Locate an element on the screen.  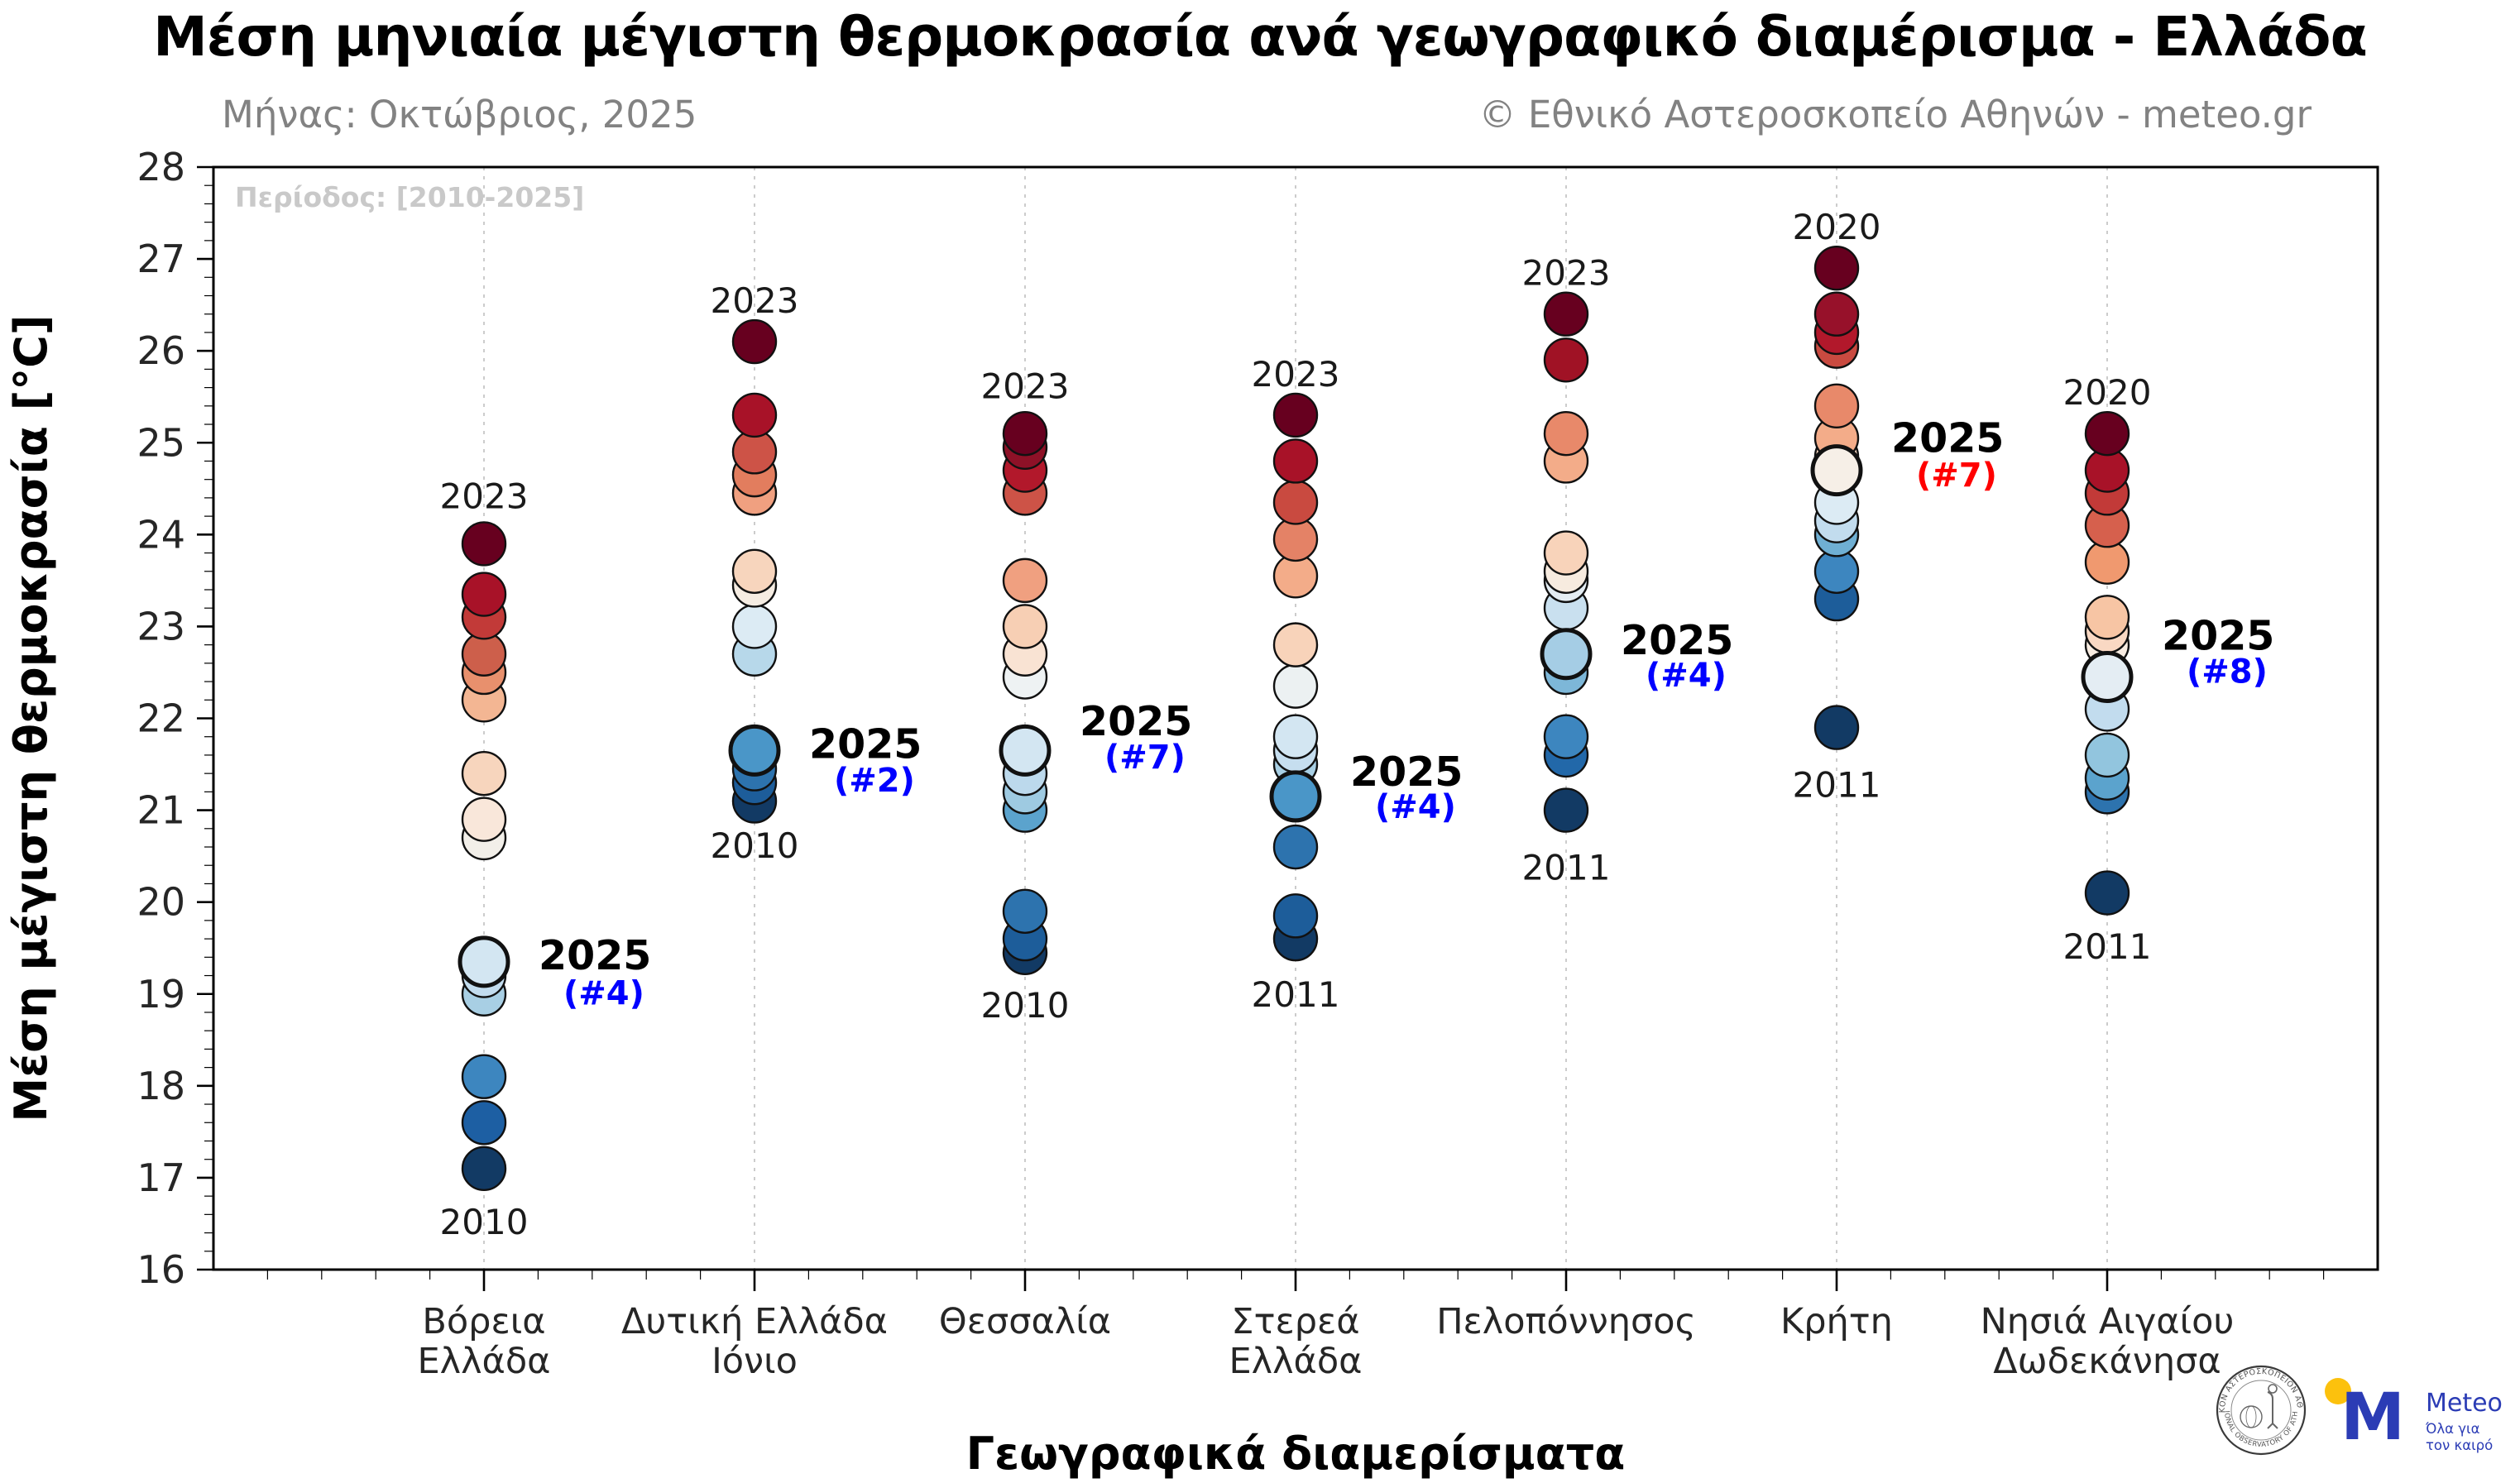
y-tick-label: 19 is located at coordinates (161, 994).